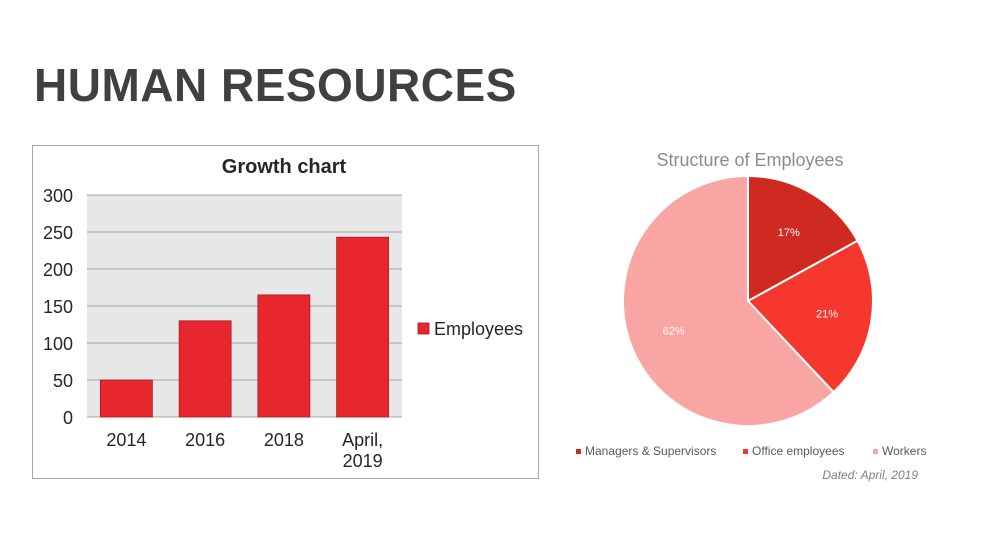  I want to click on legend-label: Workers, so click(904, 451).